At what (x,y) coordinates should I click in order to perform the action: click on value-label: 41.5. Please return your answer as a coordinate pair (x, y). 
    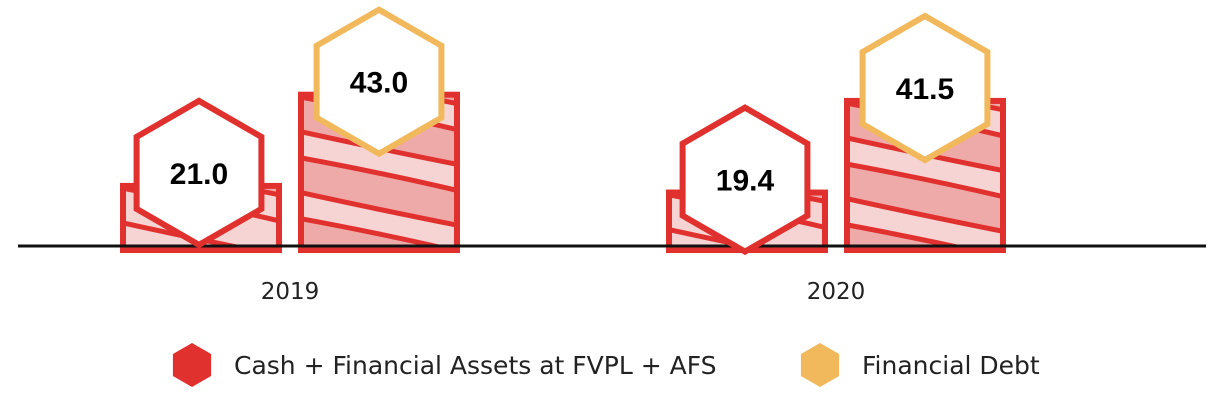
    Looking at the image, I should click on (925, 89).